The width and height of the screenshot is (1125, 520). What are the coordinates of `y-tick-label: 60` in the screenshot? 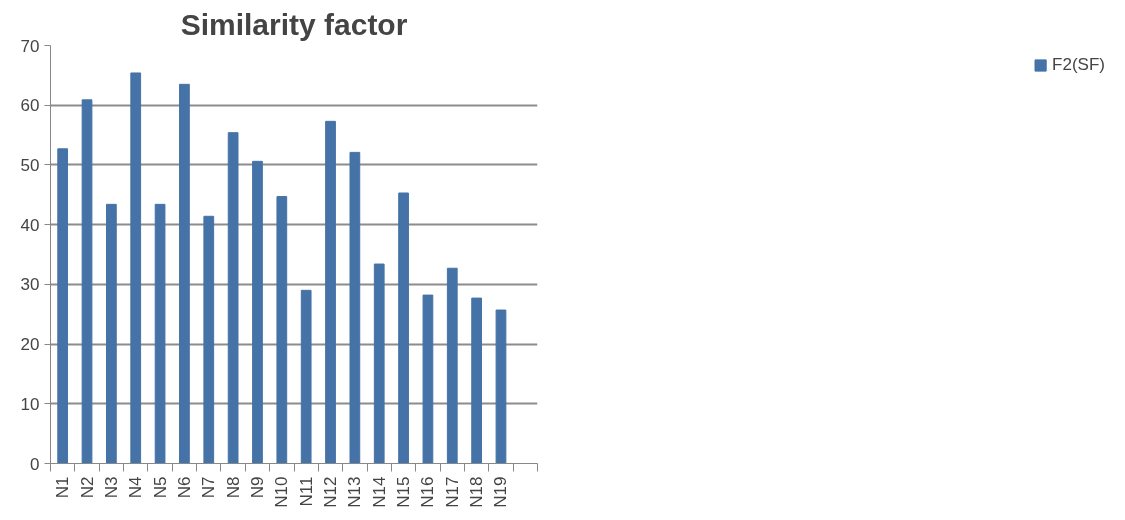 It's located at (30, 106).